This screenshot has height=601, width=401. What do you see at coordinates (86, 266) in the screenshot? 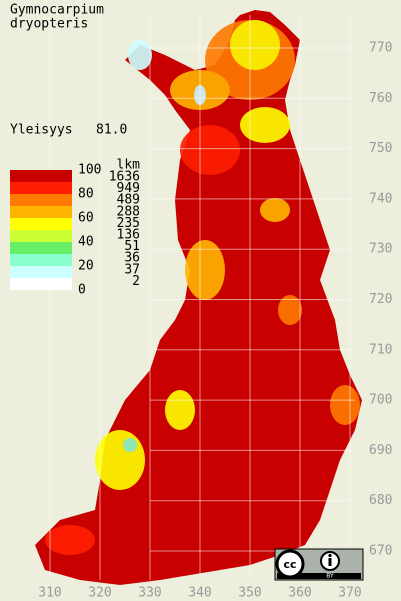
I see `scale-label: 20` at bounding box center [86, 266].